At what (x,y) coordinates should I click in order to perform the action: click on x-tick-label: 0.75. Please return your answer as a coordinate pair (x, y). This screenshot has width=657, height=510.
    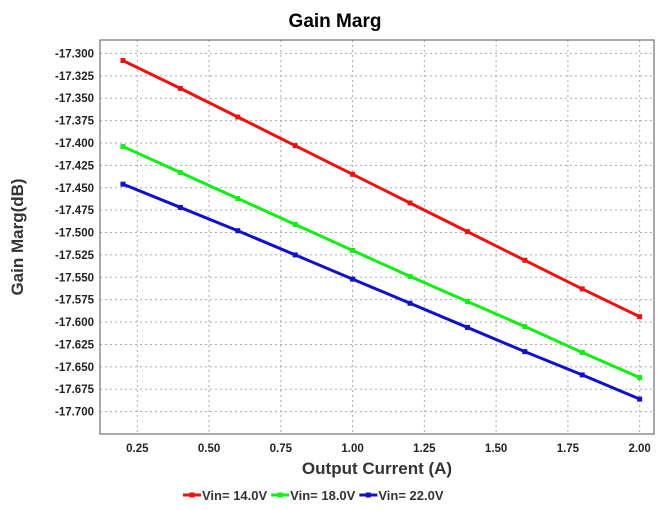
    Looking at the image, I should click on (281, 449).